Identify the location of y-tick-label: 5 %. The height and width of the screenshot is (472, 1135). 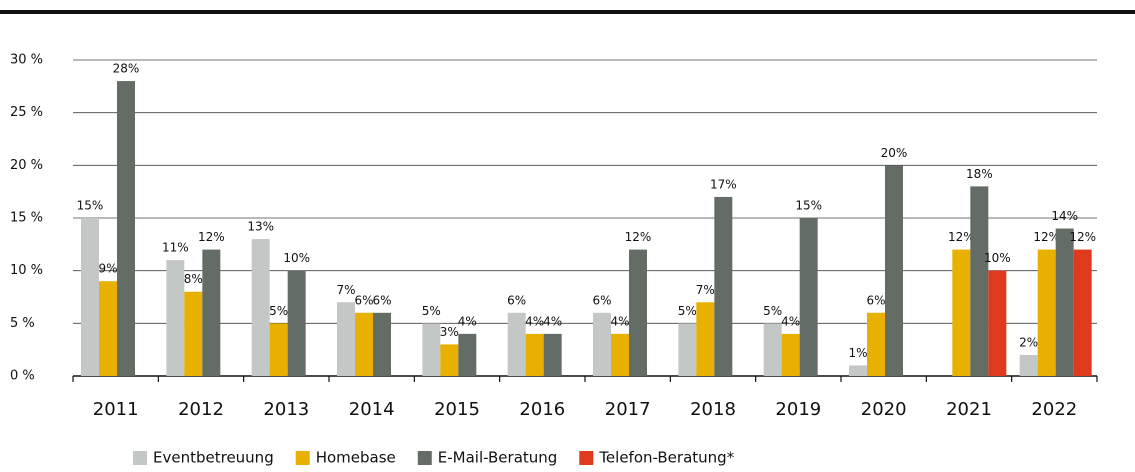
(22, 323).